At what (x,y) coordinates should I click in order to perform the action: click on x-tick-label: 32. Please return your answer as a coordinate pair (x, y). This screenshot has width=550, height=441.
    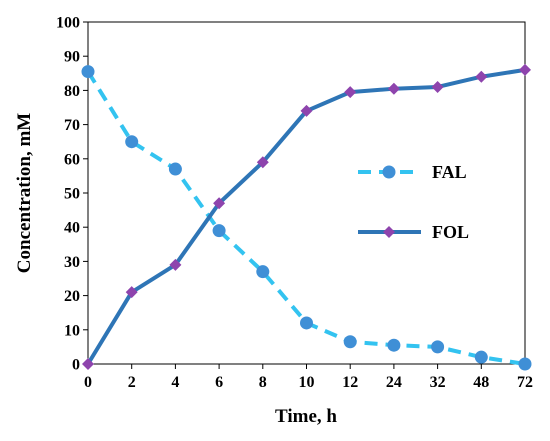
    Looking at the image, I should click on (438, 382).